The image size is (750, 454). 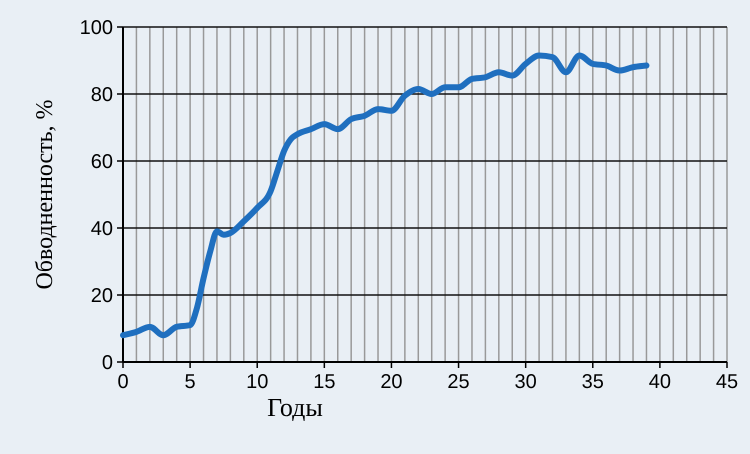 What do you see at coordinates (458, 382) in the screenshot?
I see `x-tick-label: 25` at bounding box center [458, 382].